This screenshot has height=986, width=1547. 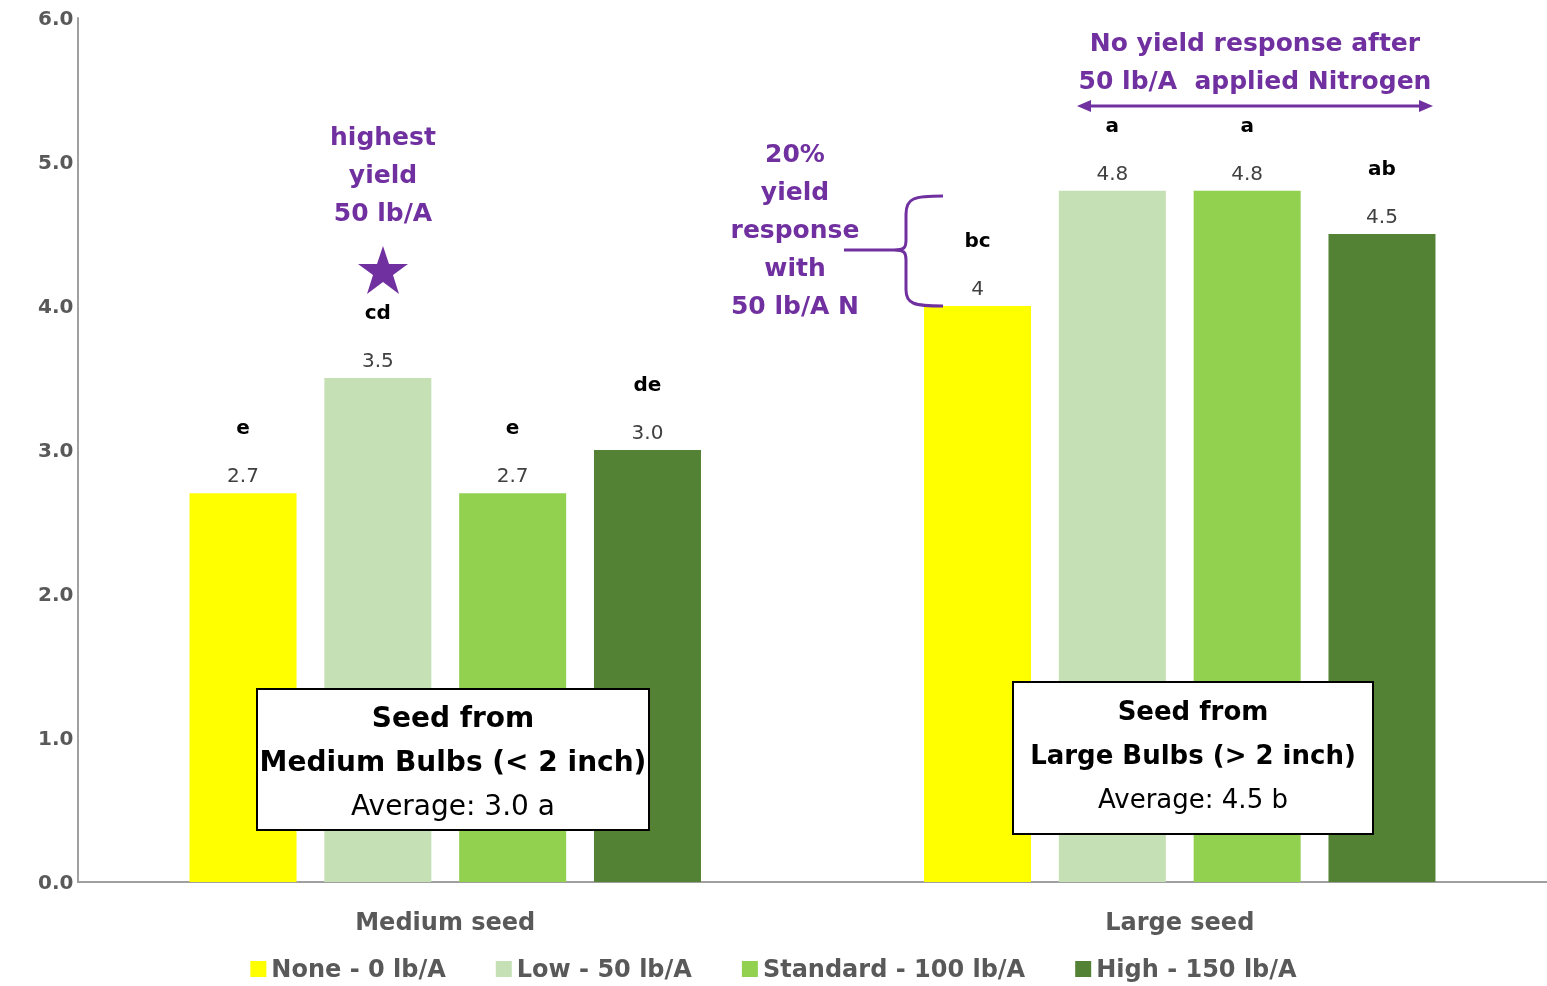 What do you see at coordinates (977, 240) in the screenshot?
I see `annotation: bc` at bounding box center [977, 240].